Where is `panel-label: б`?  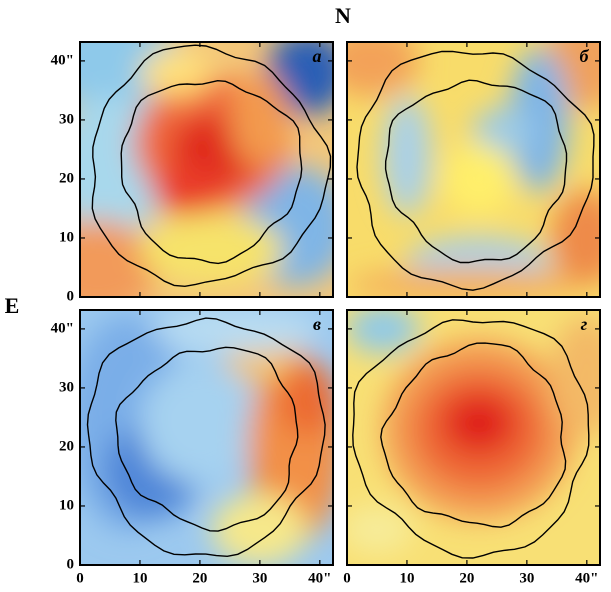
panel-label: б is located at coordinates (585, 56).